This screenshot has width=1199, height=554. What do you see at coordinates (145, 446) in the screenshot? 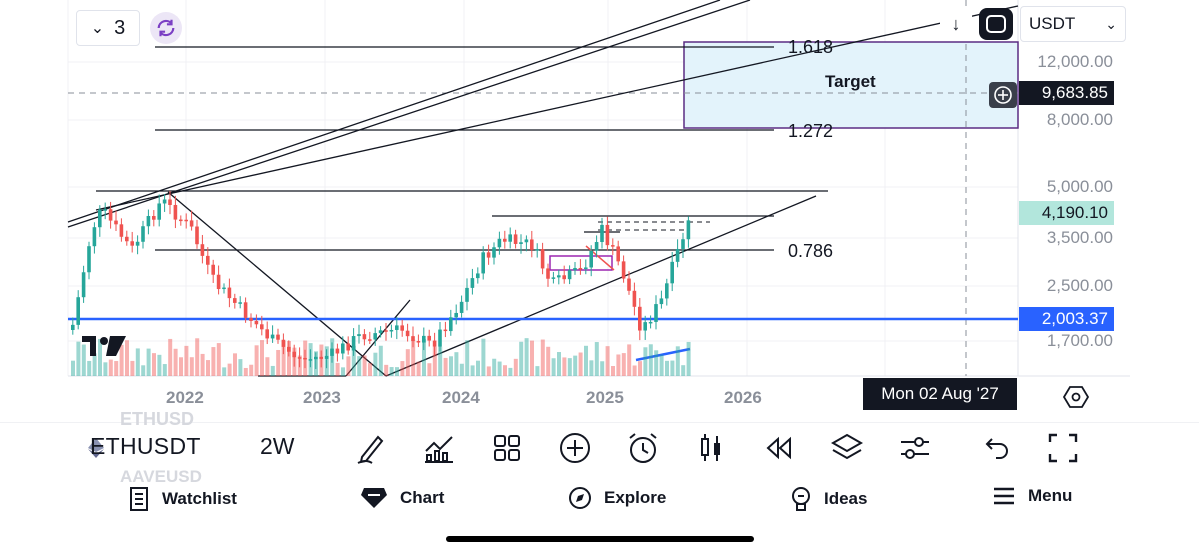
I see `symbol-selector: ETHUSDT` at bounding box center [145, 446].